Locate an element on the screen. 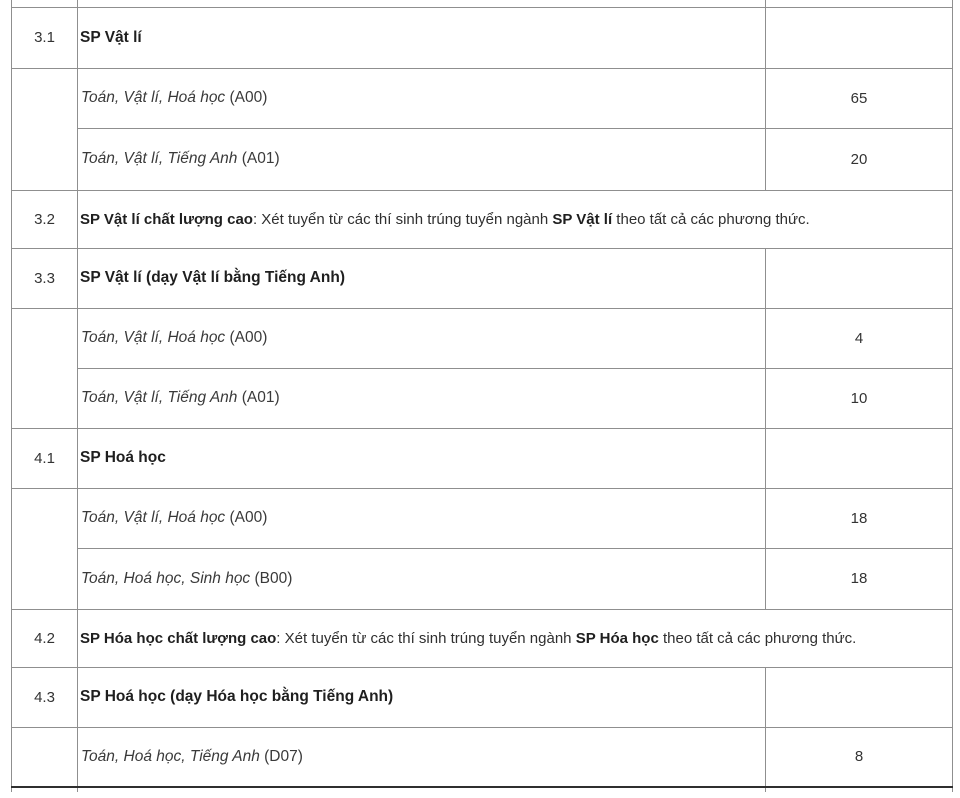  table-row: 4.1 SP Hoá học is located at coordinates (482, 458).